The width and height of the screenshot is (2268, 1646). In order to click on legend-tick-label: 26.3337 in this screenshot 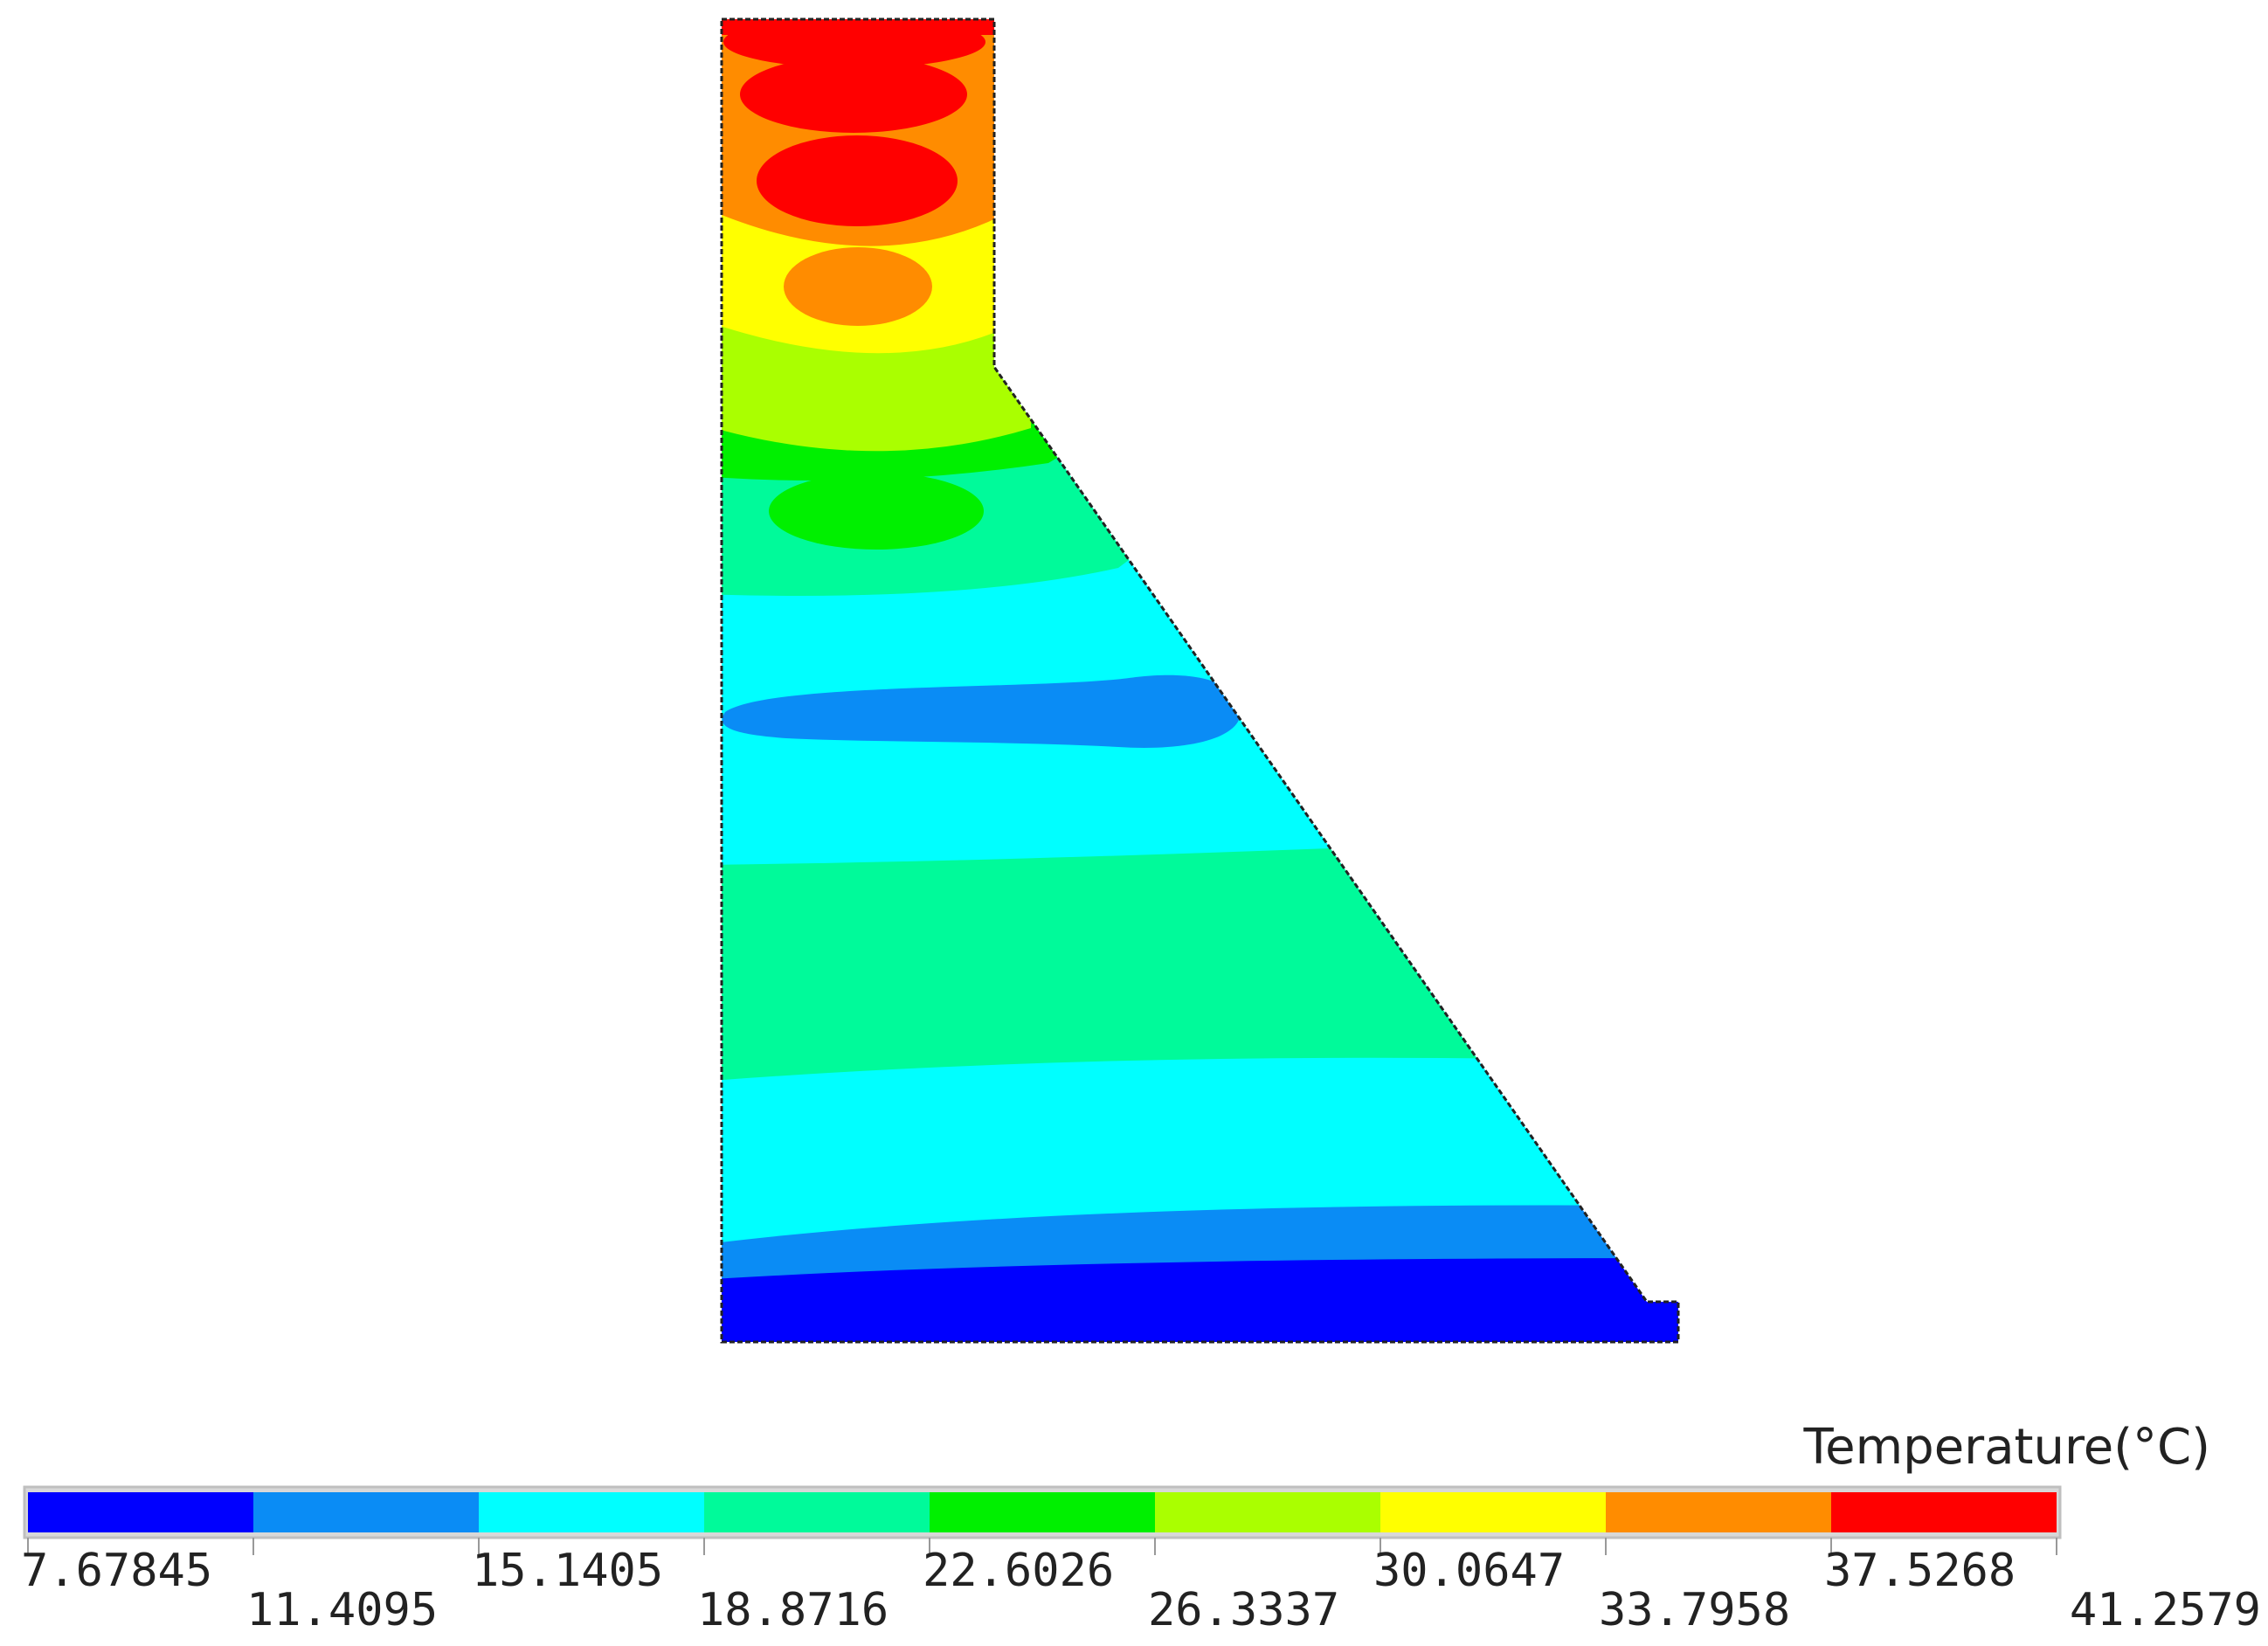, I will do `click(1244, 1610)`.